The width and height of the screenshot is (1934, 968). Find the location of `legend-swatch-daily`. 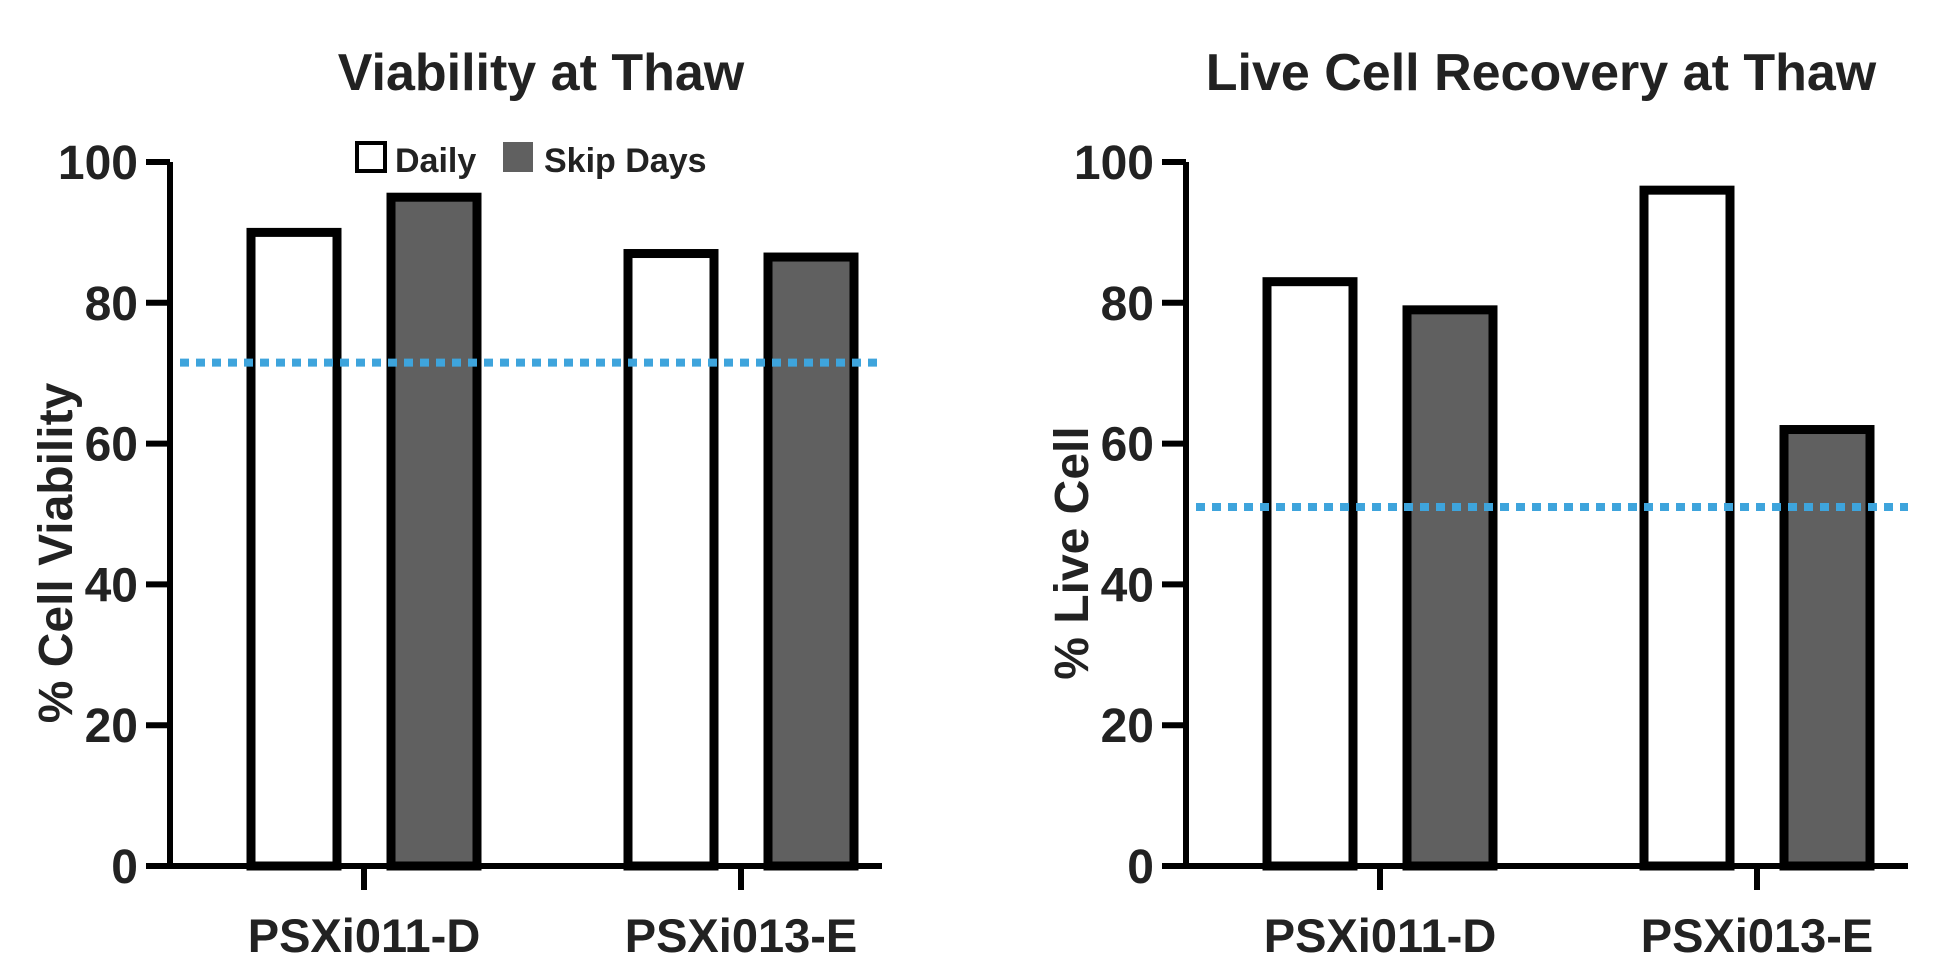

legend-swatch-daily is located at coordinates (371, 157).